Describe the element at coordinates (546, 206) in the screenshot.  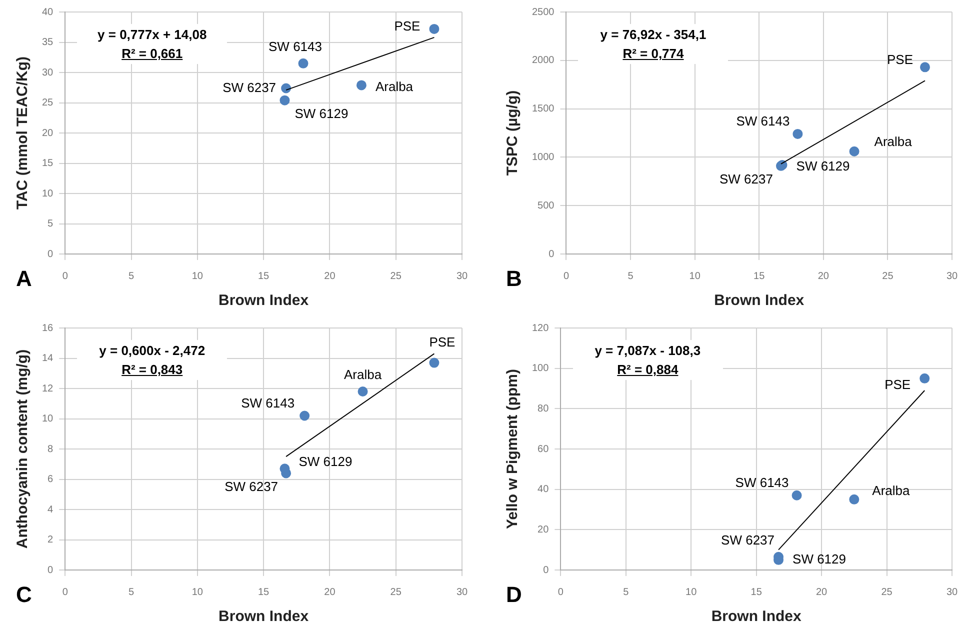
I see `y-tick-label: 500` at that location.